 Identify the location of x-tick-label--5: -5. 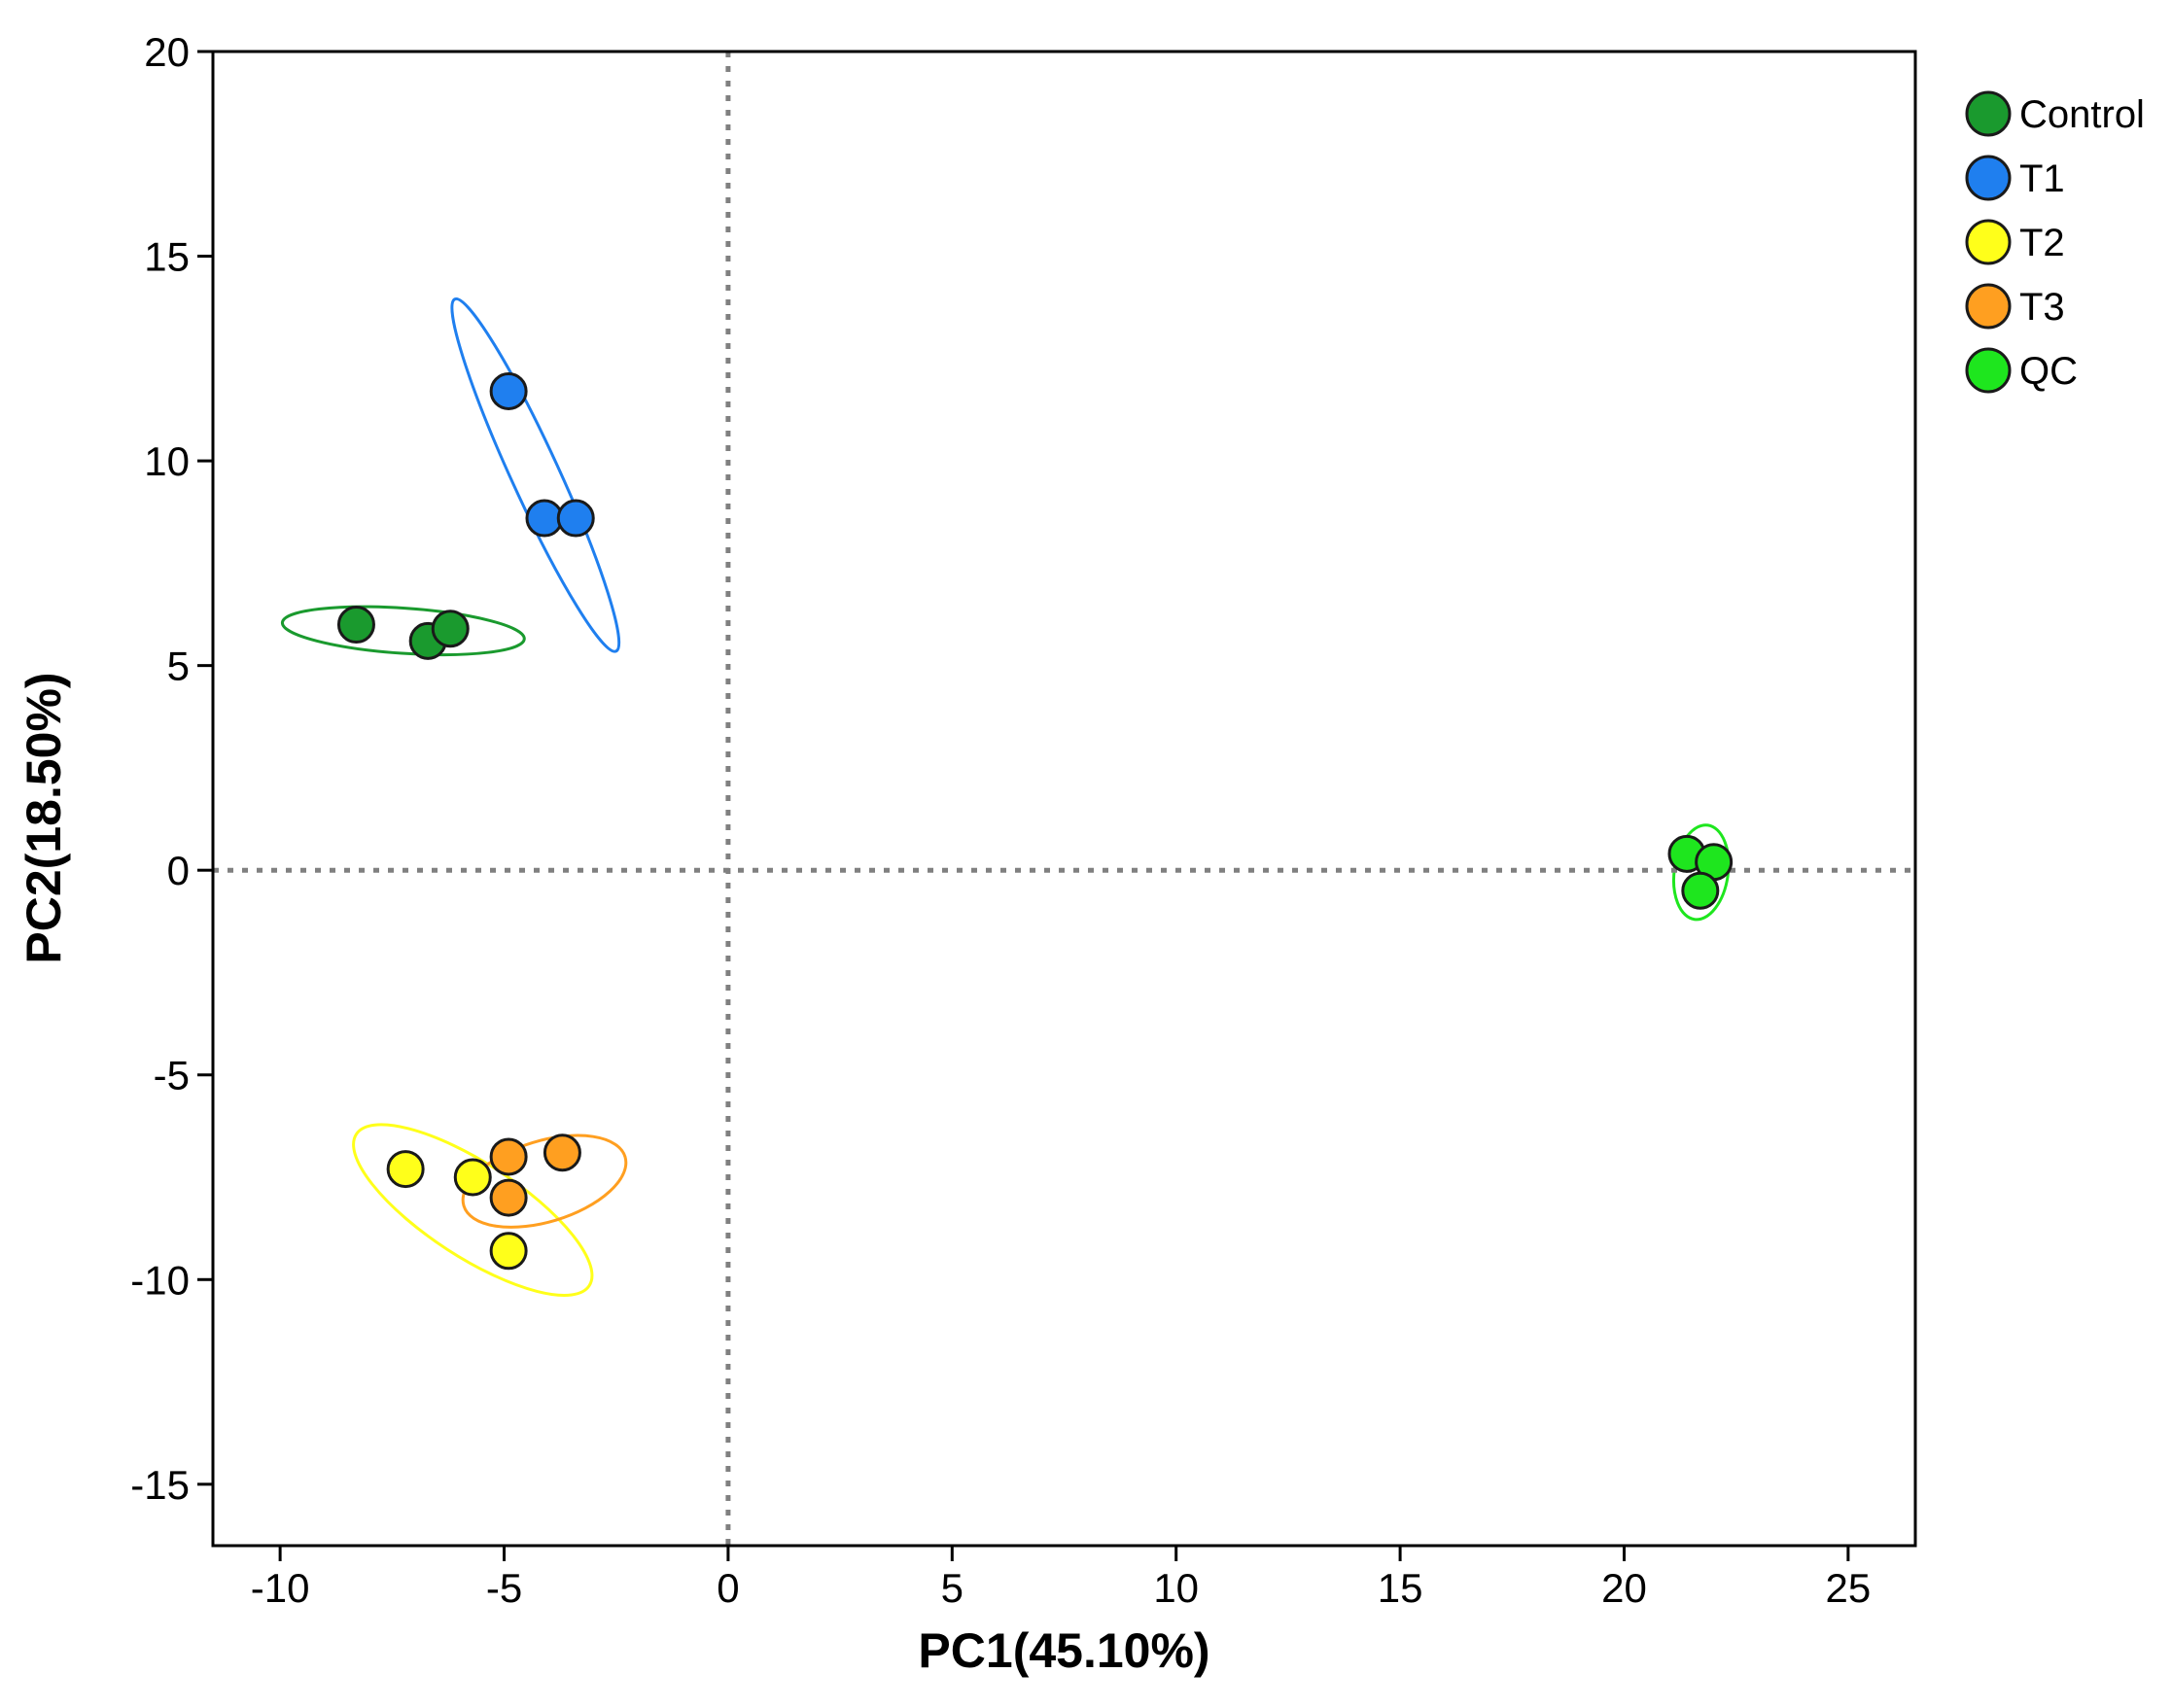
(504, 1588).